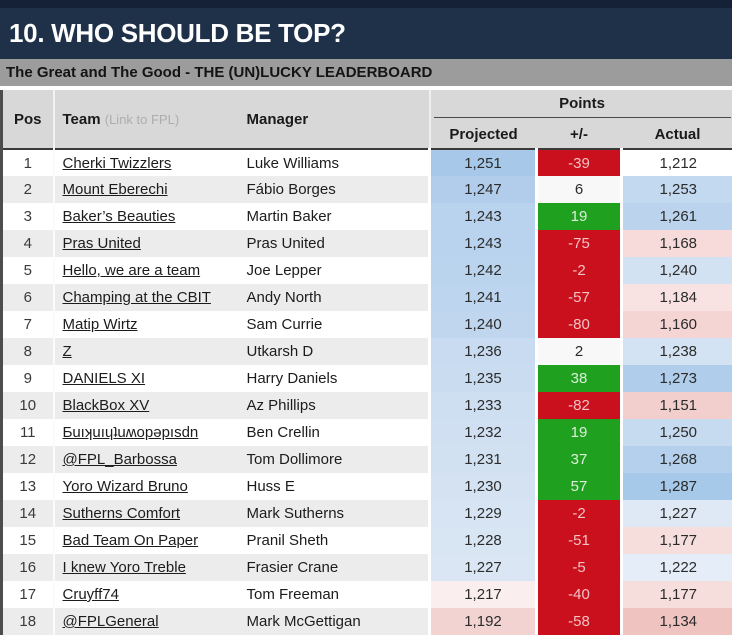 This screenshot has width=732, height=639. What do you see at coordinates (578, 594) in the screenshot?
I see `diff-cell: -40` at bounding box center [578, 594].